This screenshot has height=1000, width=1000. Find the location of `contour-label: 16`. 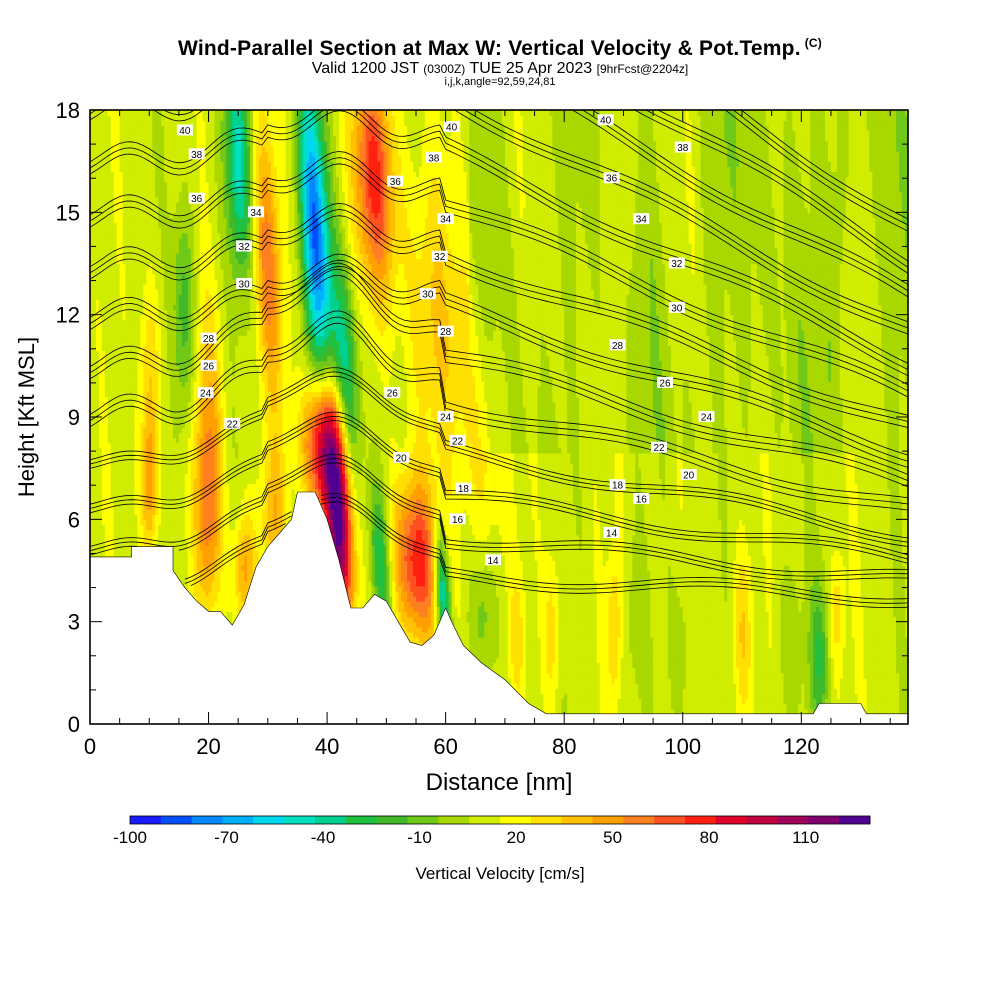

contour-label: 16 is located at coordinates (458, 520).